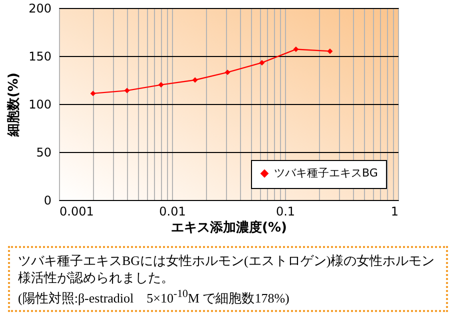 Image resolution: width=450 pixels, height=322 pixels. What do you see at coordinates (154, 296) in the screenshot?
I see `text: (陽性対照:β-estradiol 5×10$^{-10}$M で細胞数178%)` at bounding box center [154, 296].